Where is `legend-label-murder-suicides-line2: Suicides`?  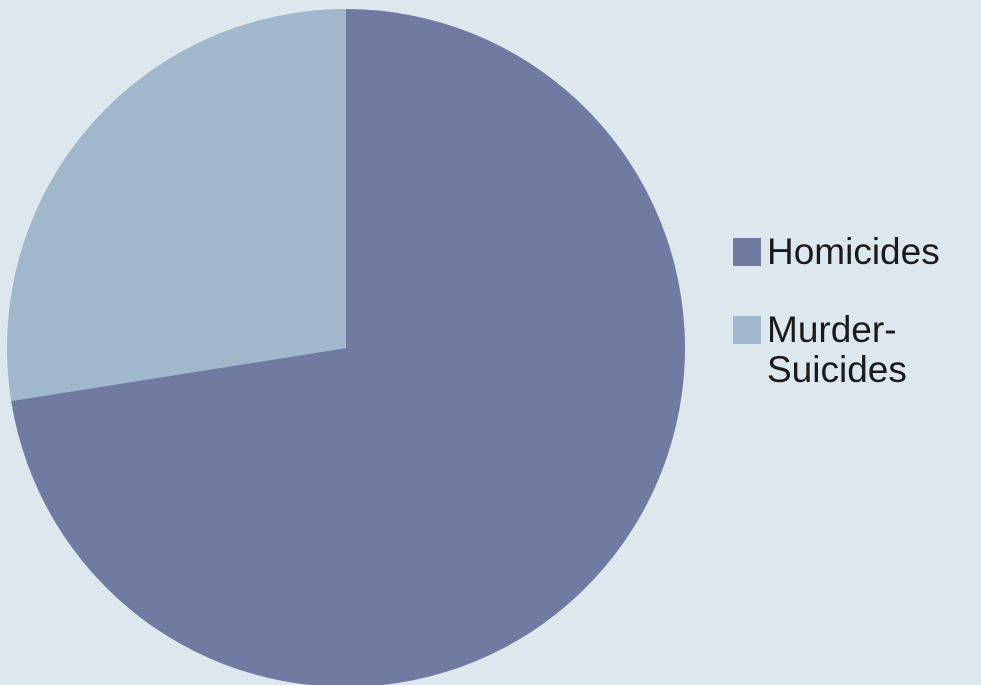
legend-label-murder-suicides-line2: Suicides is located at coordinates (837, 369).